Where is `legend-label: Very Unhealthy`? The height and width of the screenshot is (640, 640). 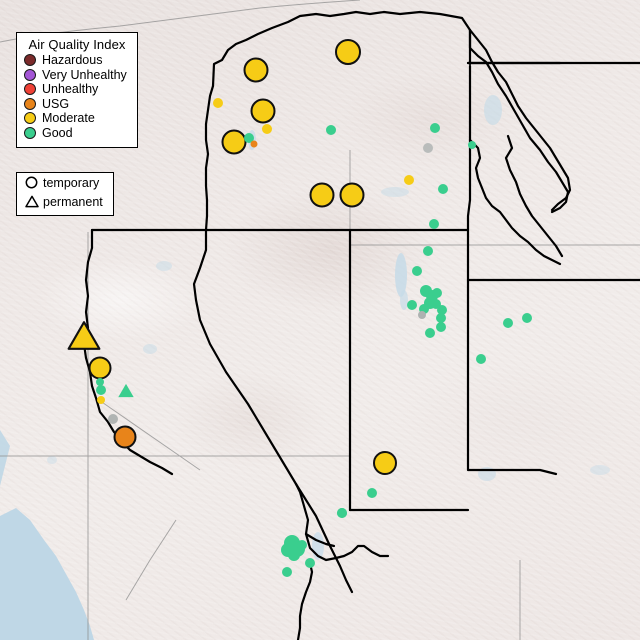
legend-label: Very Unhealthy is located at coordinates (84, 74).